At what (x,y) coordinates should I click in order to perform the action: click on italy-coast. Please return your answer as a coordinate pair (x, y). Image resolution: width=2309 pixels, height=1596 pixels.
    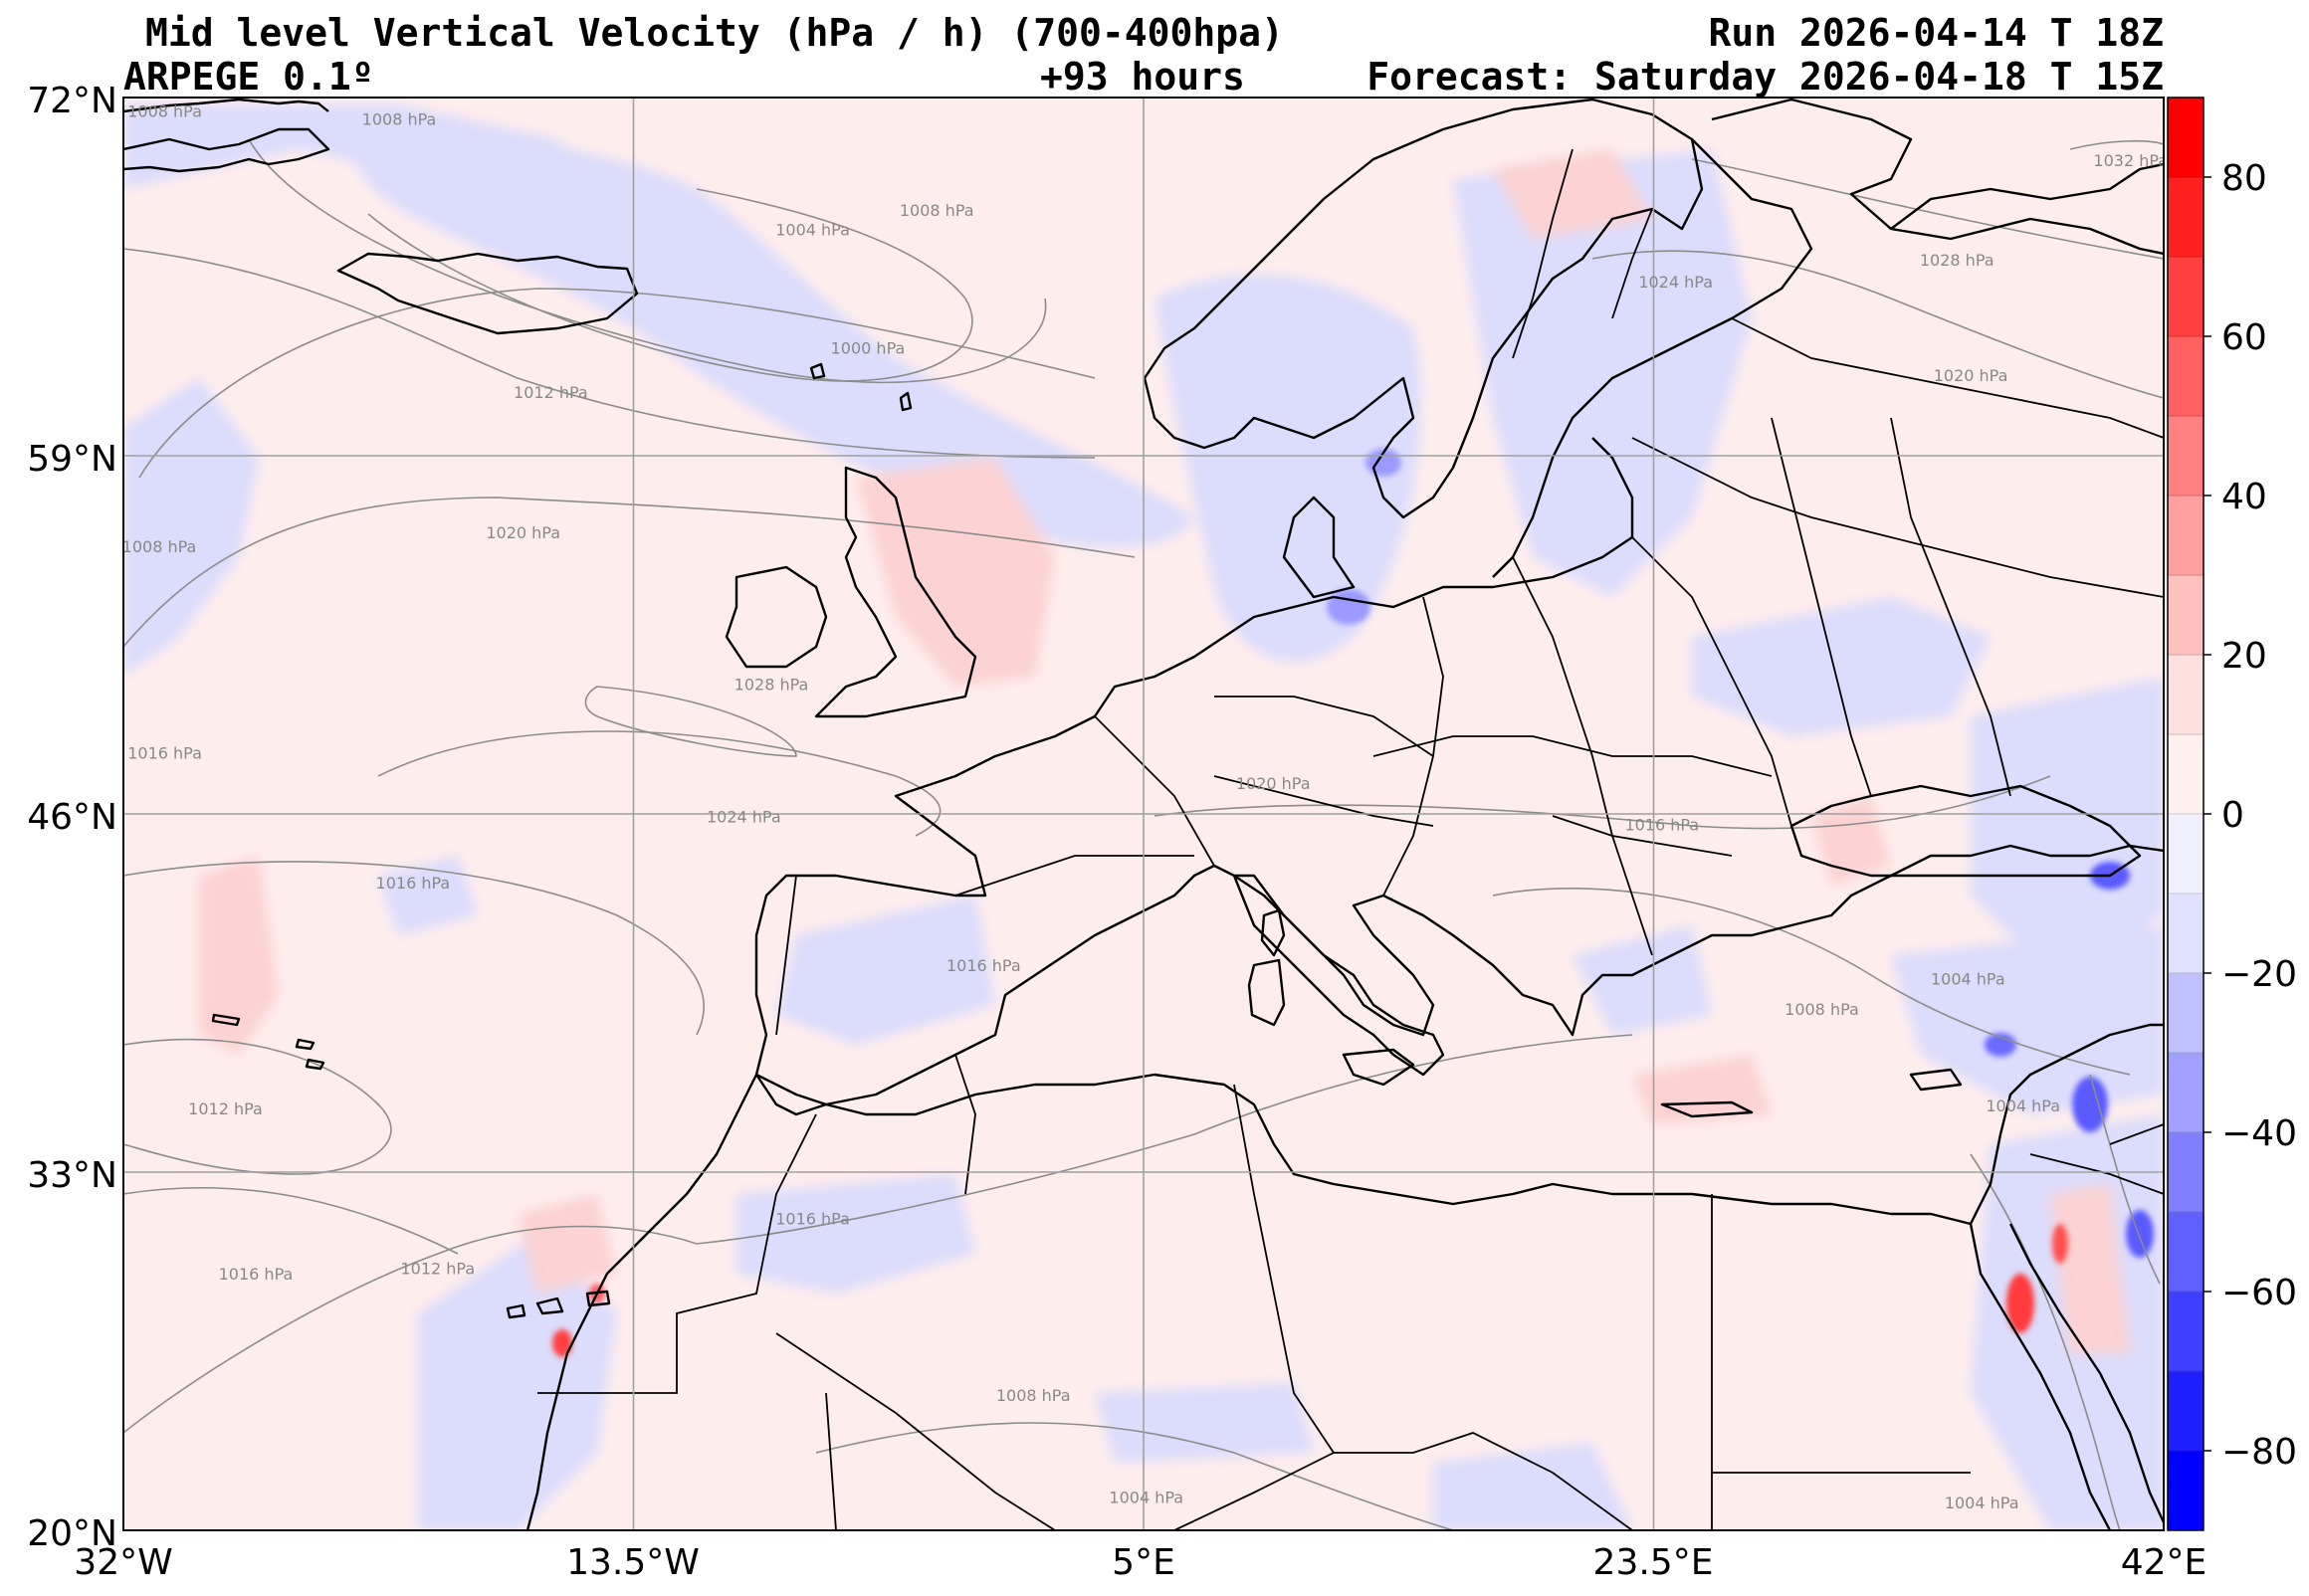
    Looking at the image, I should click on (1338, 976).